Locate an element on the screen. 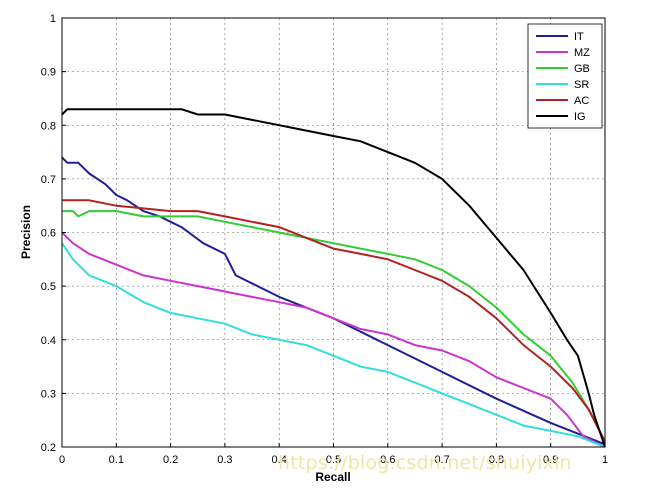 Image resolution: width=648 pixels, height=490 pixels. y-tick-label: 0.7 is located at coordinates (48, 180).